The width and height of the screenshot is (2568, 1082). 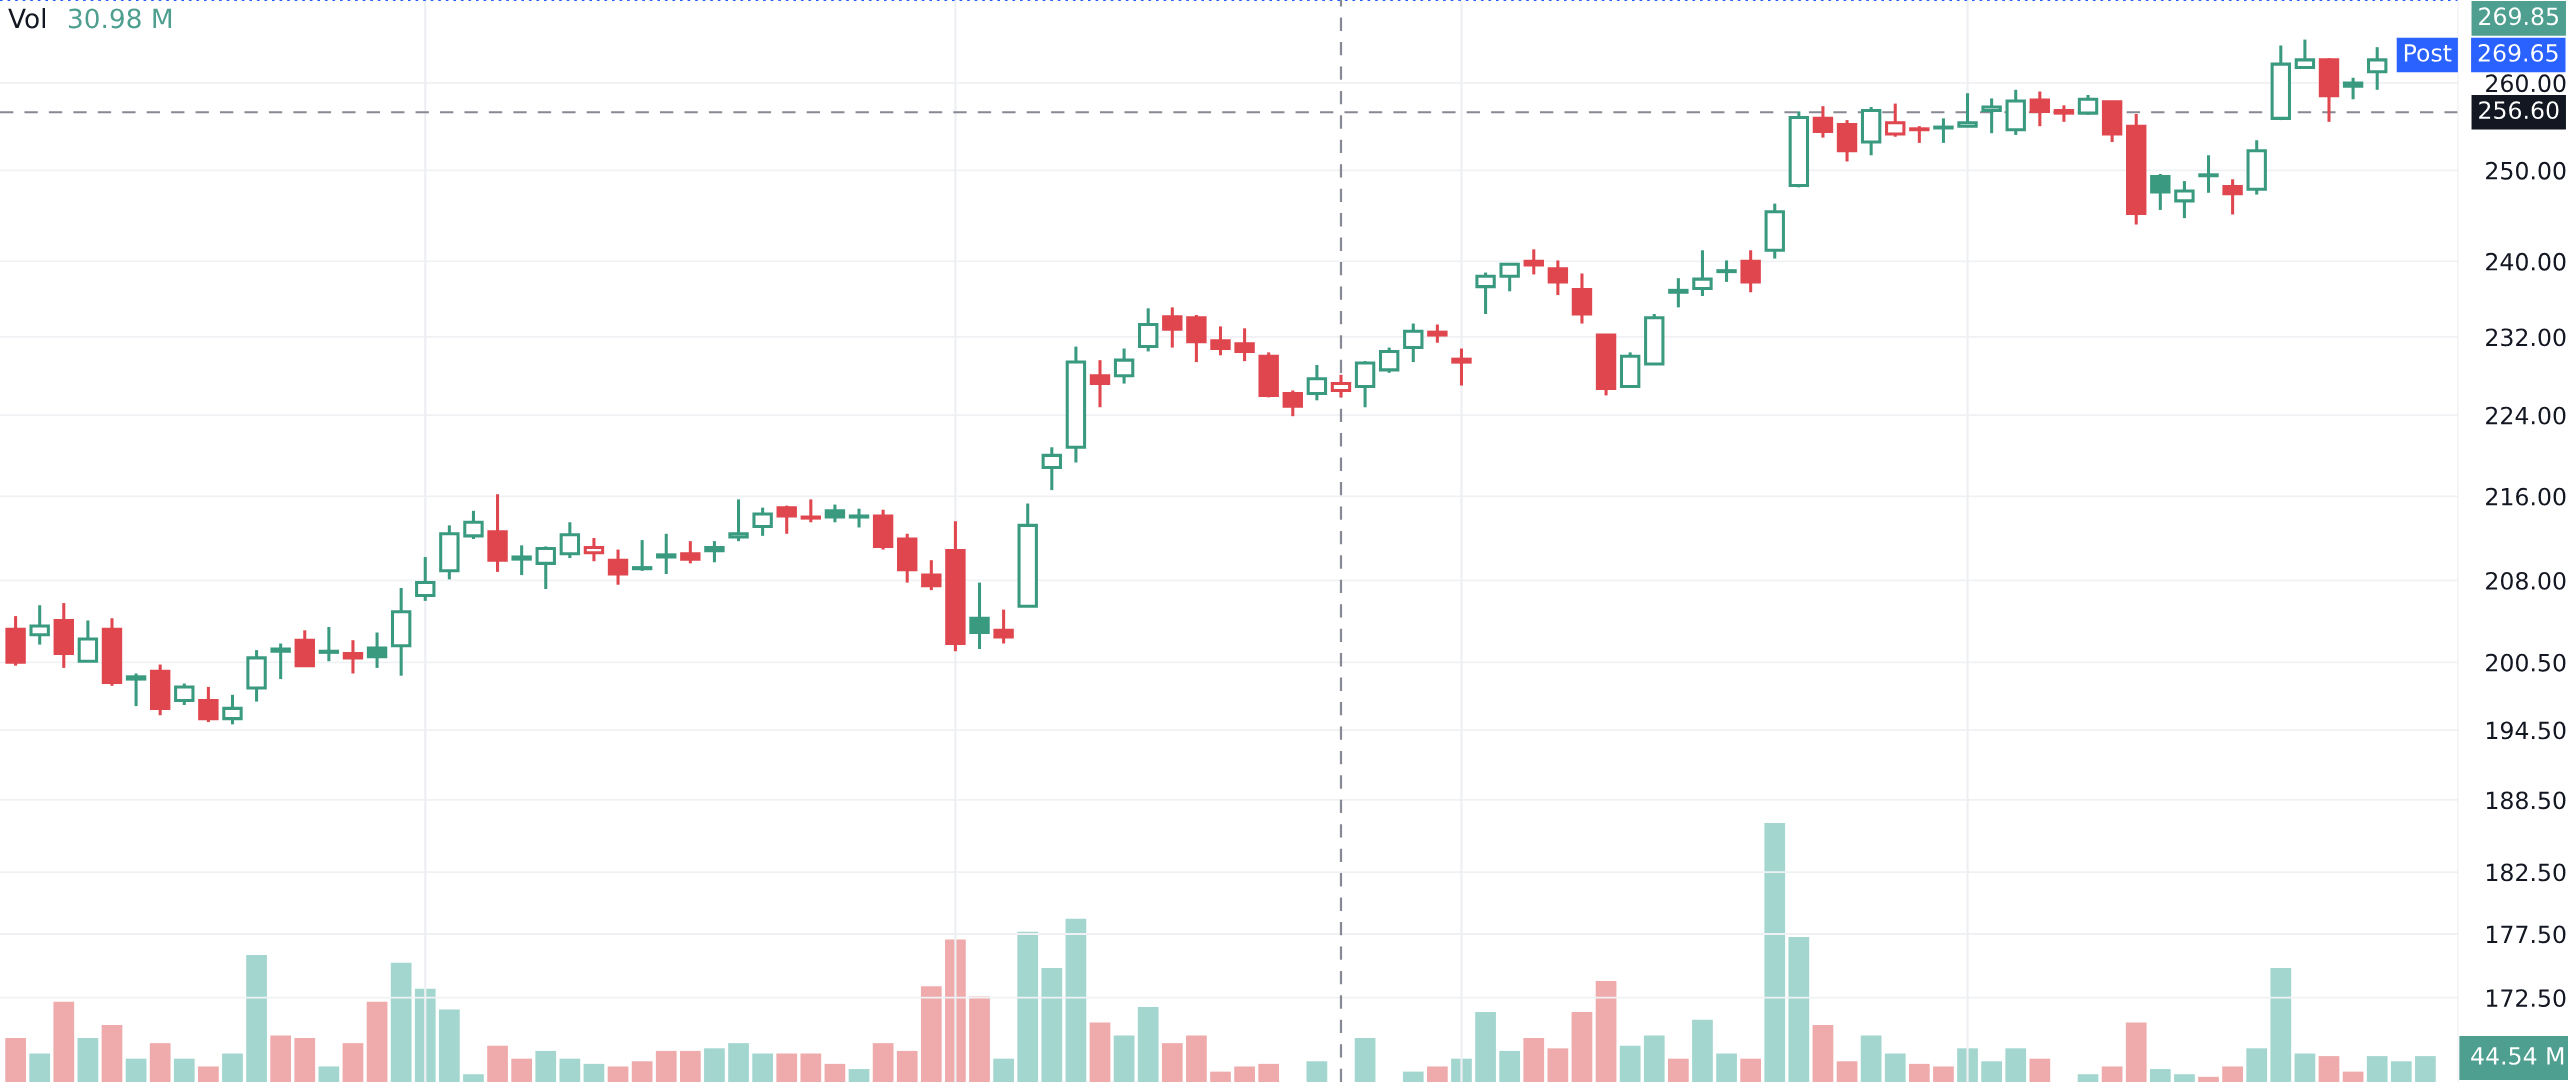 What do you see at coordinates (2526, 998) in the screenshot?
I see `y-tick-label: 172.50` at bounding box center [2526, 998].